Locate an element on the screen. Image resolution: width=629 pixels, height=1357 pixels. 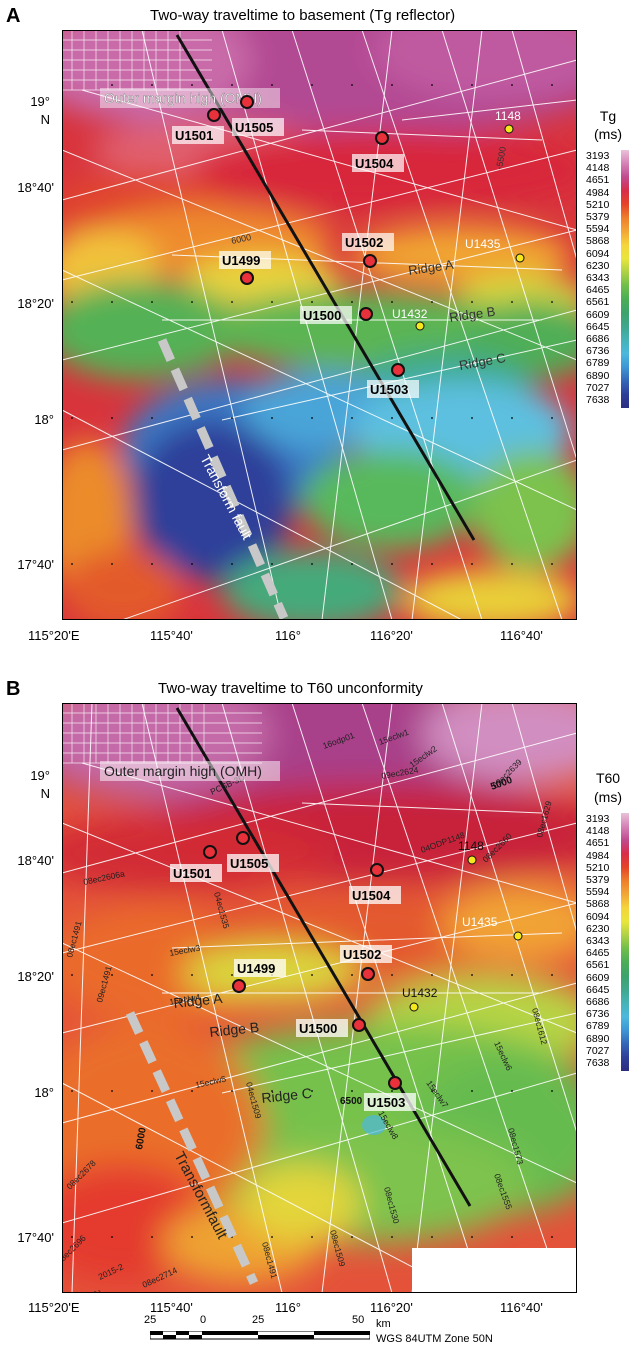
panel-a-lon-11520: 115°20'E is located at coordinates (54, 635).